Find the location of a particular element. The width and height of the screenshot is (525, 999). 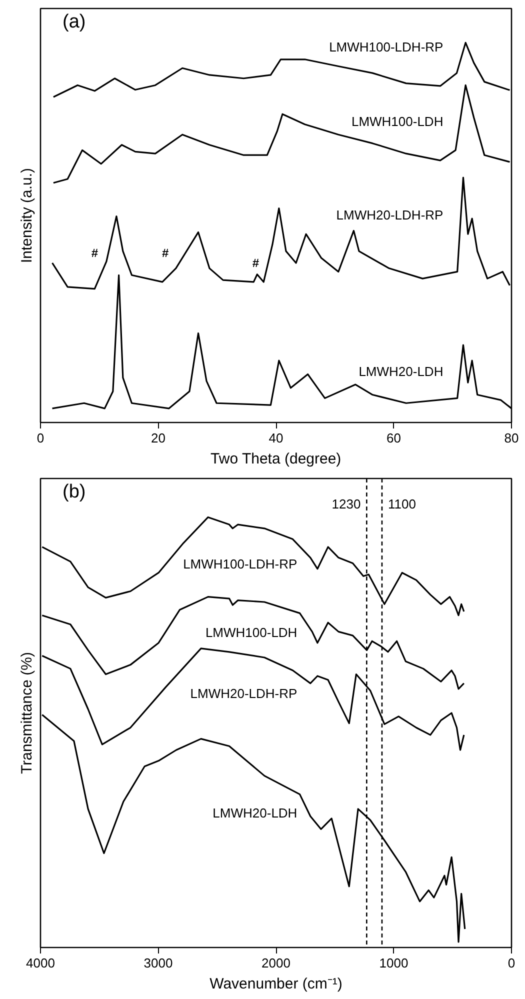

x-tick-label: 60 is located at coordinates (393, 438).